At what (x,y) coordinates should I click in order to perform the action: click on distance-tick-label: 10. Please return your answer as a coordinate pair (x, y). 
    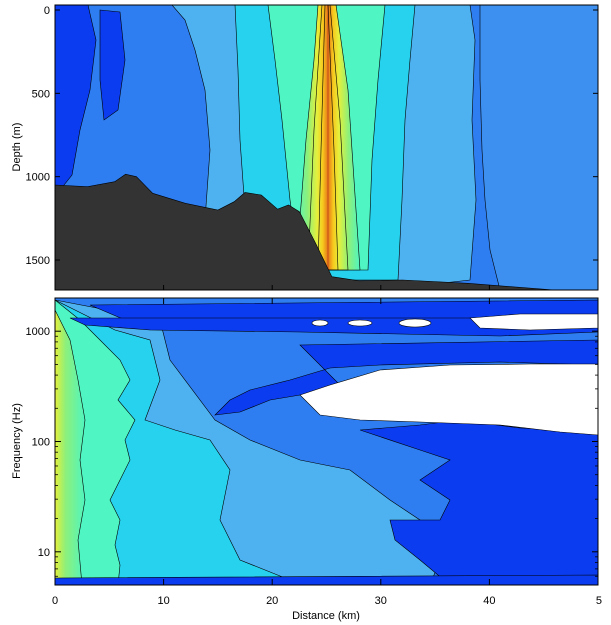
    Looking at the image, I should click on (163, 601).